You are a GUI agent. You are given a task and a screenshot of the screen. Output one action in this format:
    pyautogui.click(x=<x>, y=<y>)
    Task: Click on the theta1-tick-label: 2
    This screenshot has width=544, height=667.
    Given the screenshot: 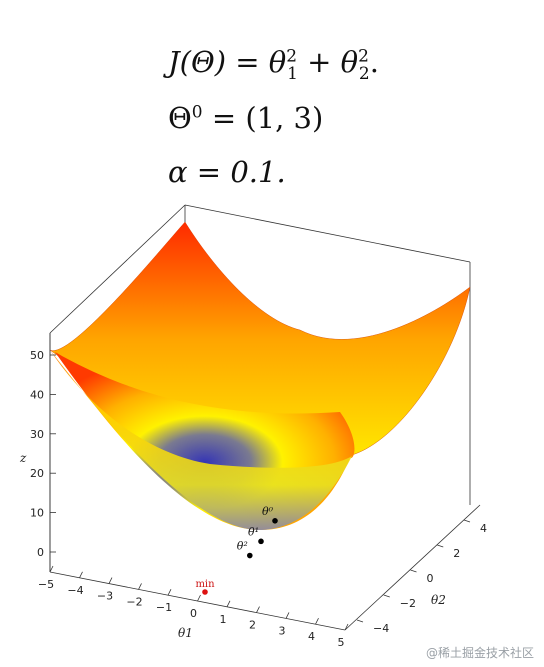 What is the action you would take?
    pyautogui.click(x=252, y=625)
    